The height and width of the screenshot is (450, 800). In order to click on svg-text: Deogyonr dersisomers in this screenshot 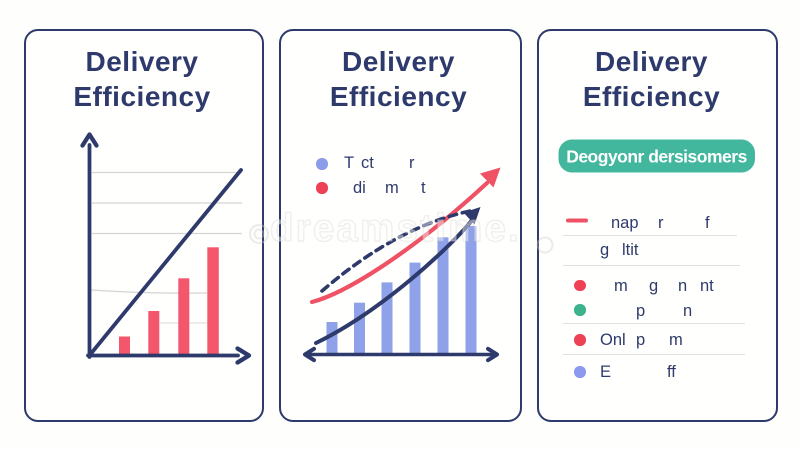, I will do `click(656, 157)`.